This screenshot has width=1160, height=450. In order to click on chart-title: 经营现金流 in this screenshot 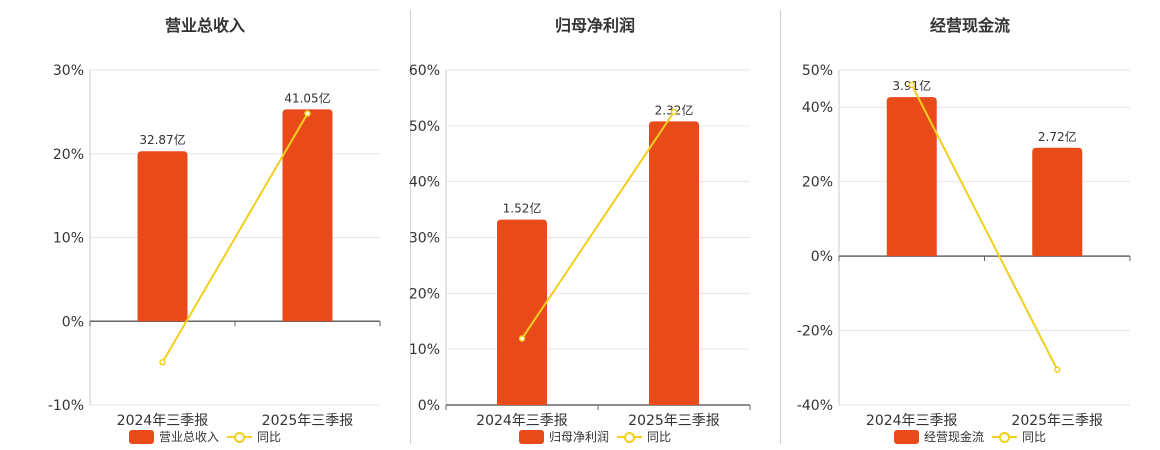, I will do `click(969, 25)`.